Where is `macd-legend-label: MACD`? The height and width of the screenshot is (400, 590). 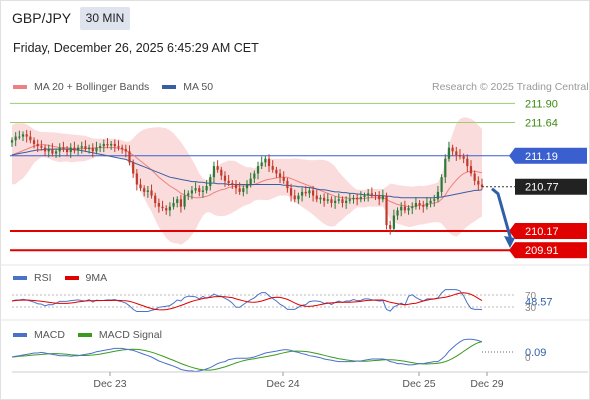
macd-legend-label: MACD is located at coordinates (49, 335).